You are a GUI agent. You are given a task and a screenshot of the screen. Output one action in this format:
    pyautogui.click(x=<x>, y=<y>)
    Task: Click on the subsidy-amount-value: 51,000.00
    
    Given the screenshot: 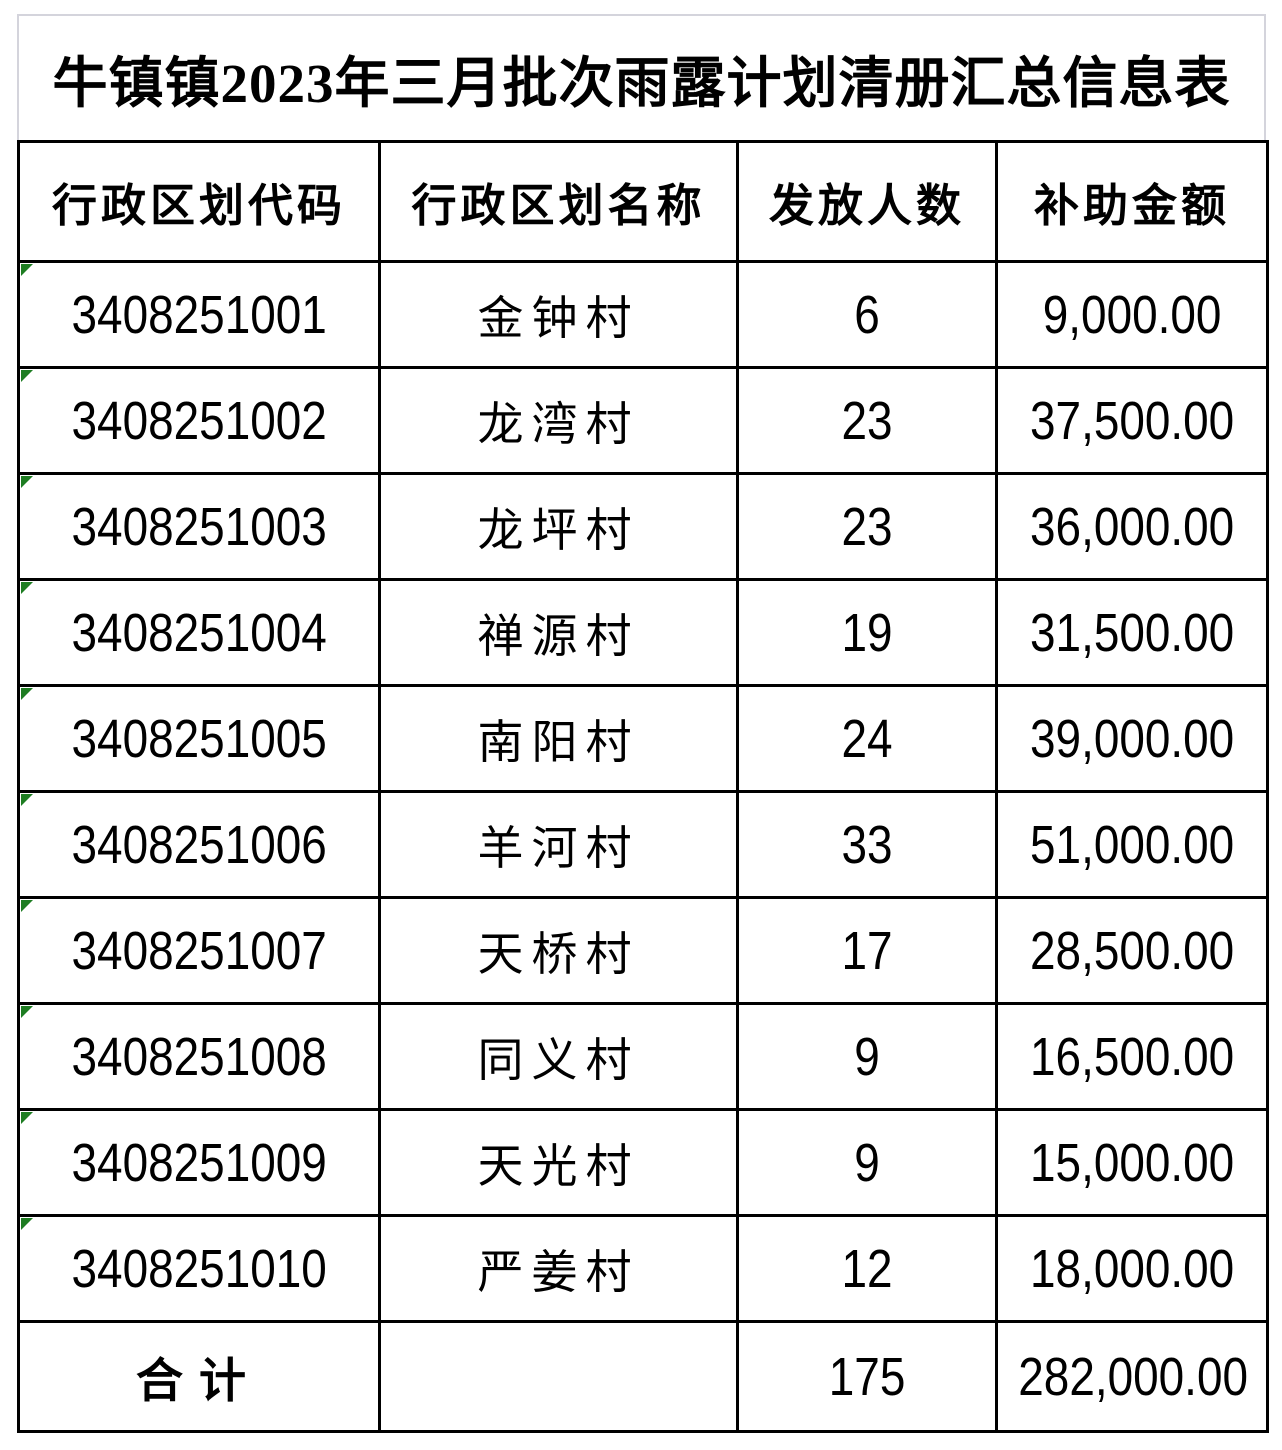 What is the action you would take?
    pyautogui.click(x=1132, y=844)
    